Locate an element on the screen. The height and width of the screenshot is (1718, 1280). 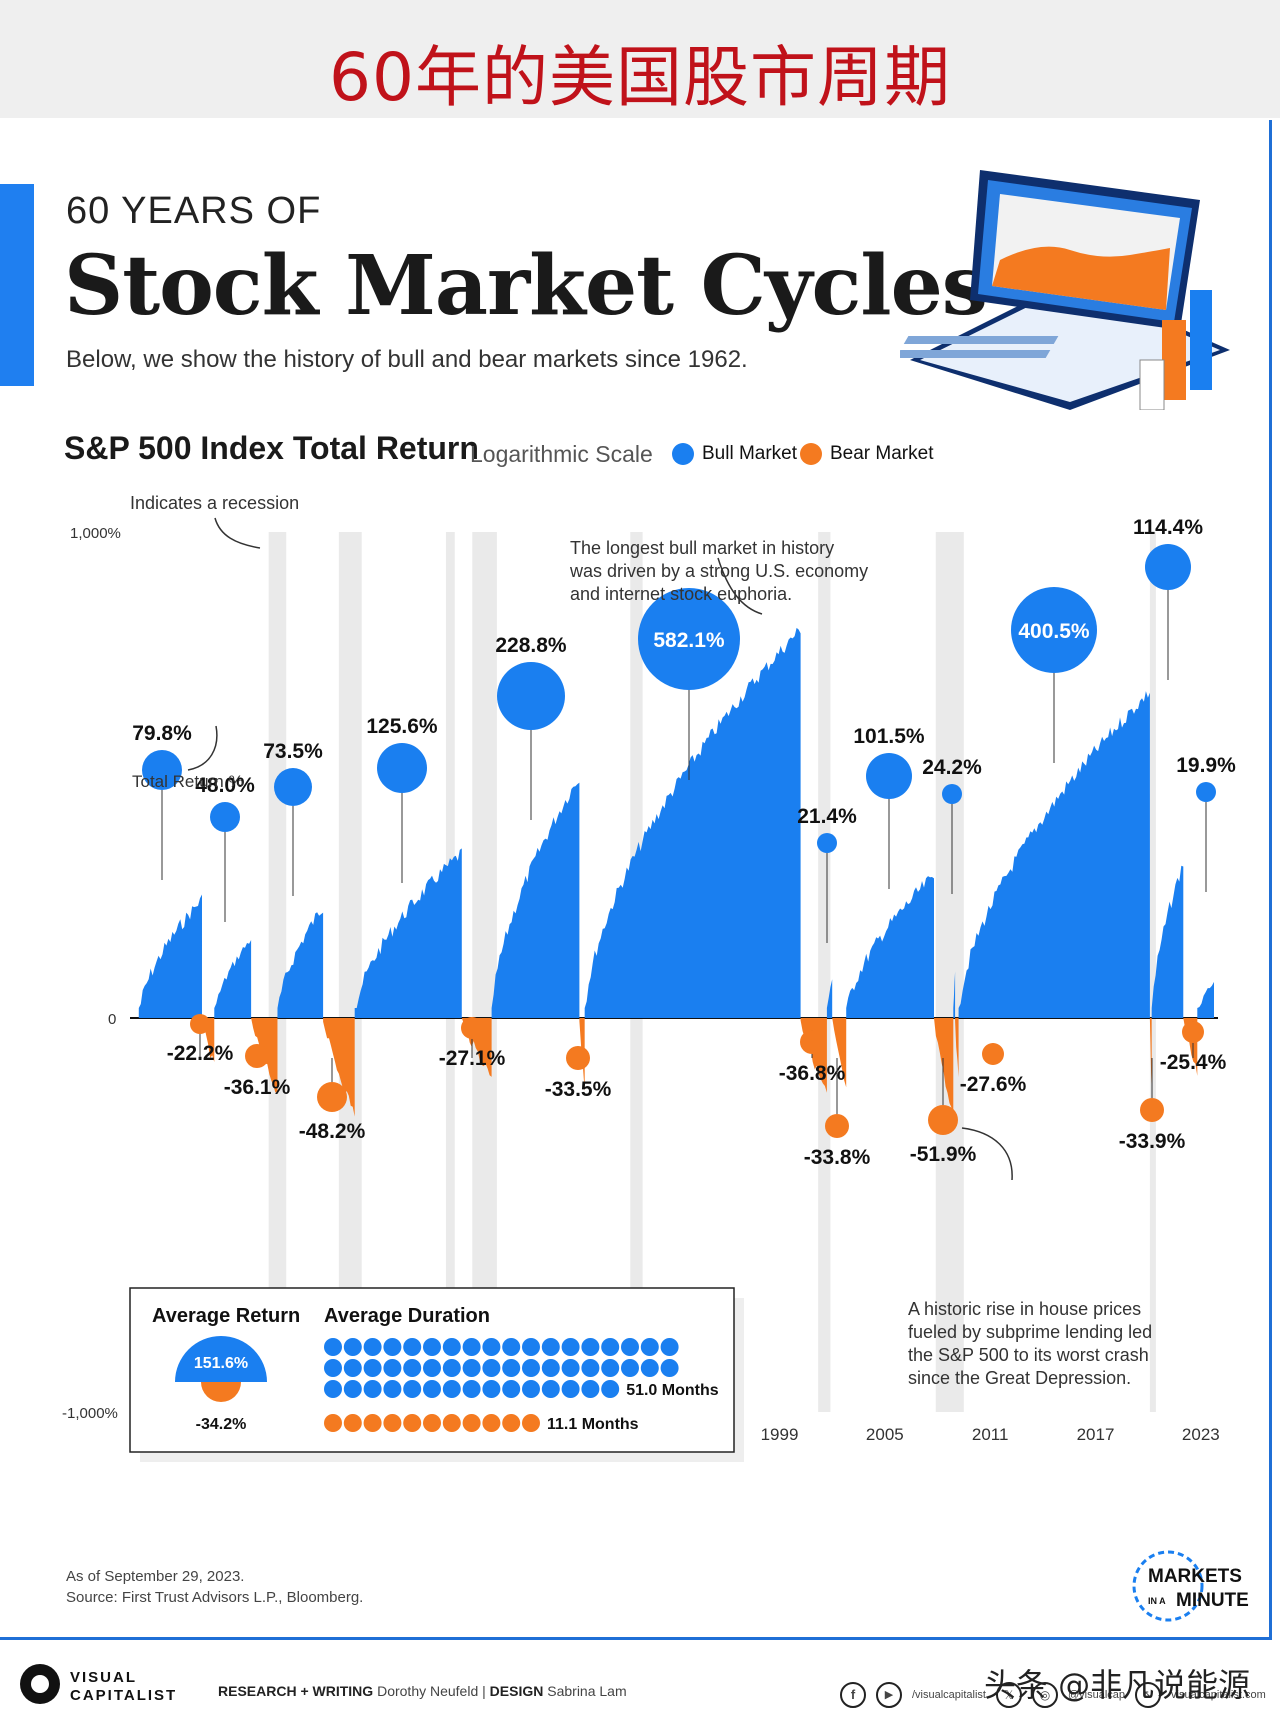
chart-scale-label: Logarithmic Scale is located at coordinates (561, 454).